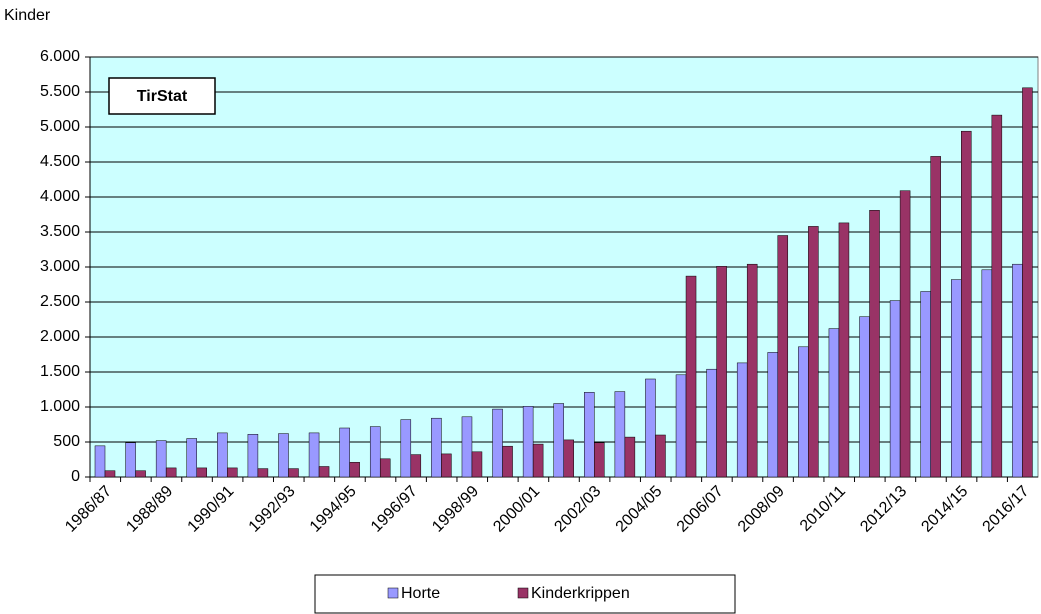  I want to click on y-tick-label: 1.000, so click(60, 406).